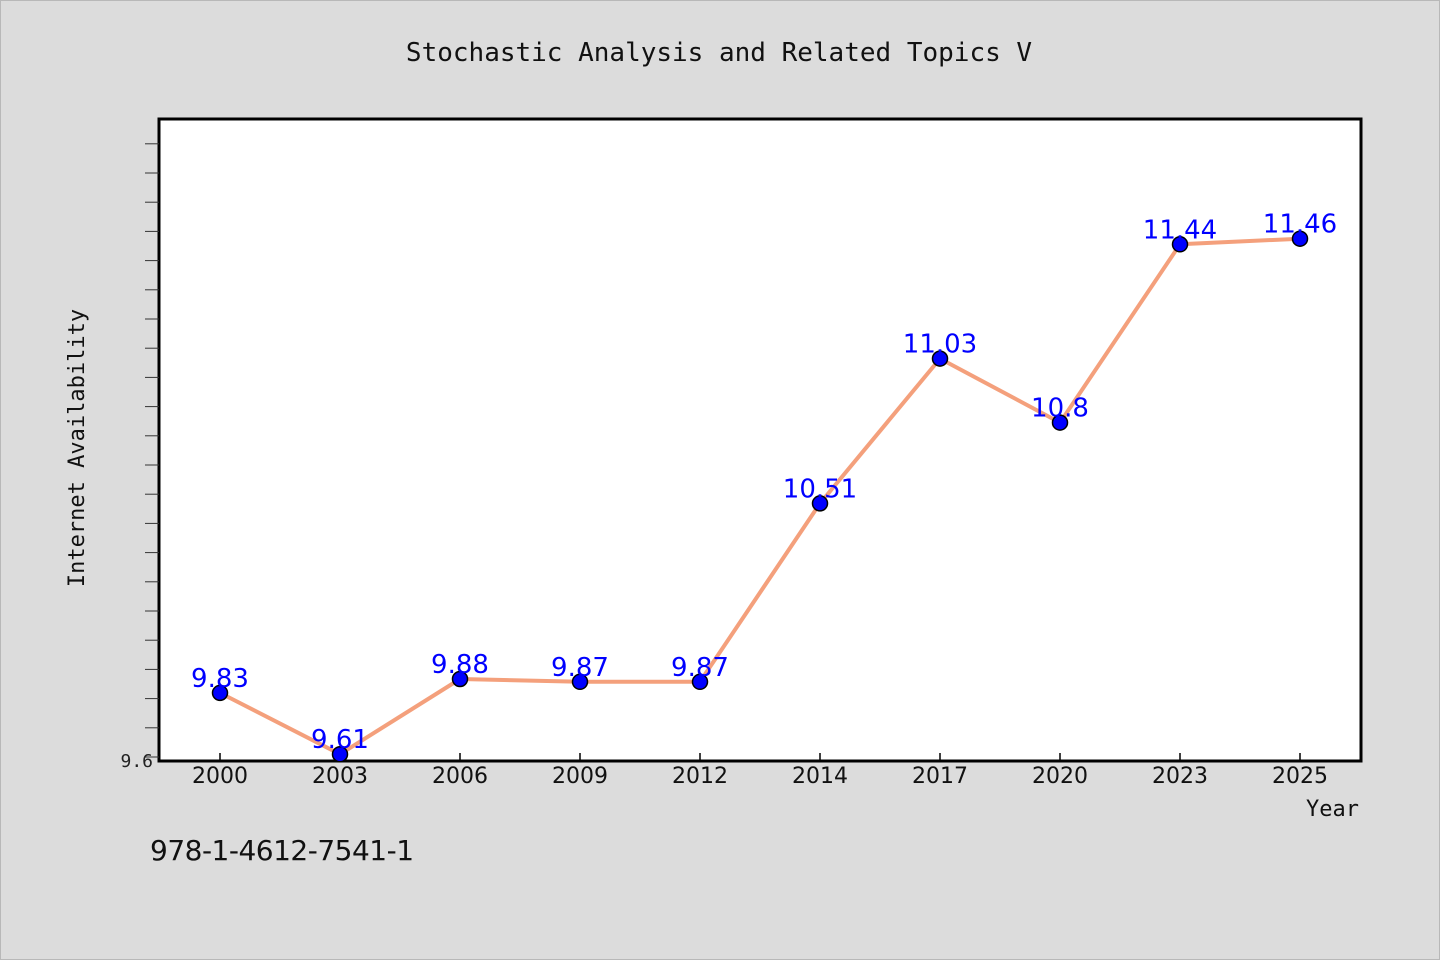 Image resolution: width=1440 pixels, height=960 pixels. I want to click on y-axis-label: Internet Availability, so click(77, 448).